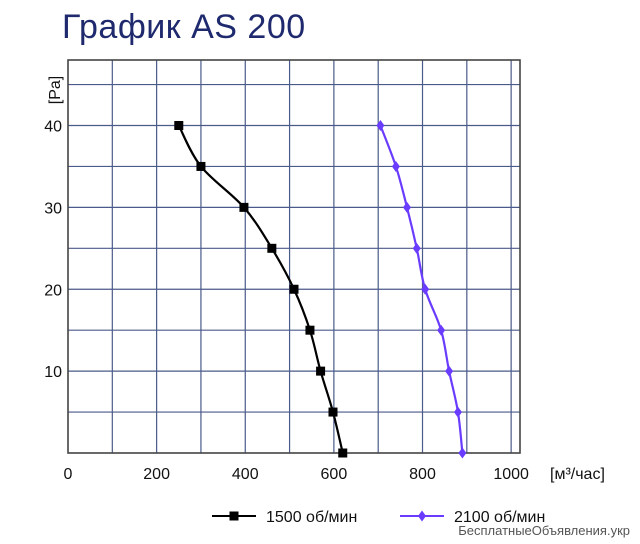 The width and height of the screenshot is (640, 544). What do you see at coordinates (53, 290) in the screenshot?
I see `y-tick-label: 20` at bounding box center [53, 290].